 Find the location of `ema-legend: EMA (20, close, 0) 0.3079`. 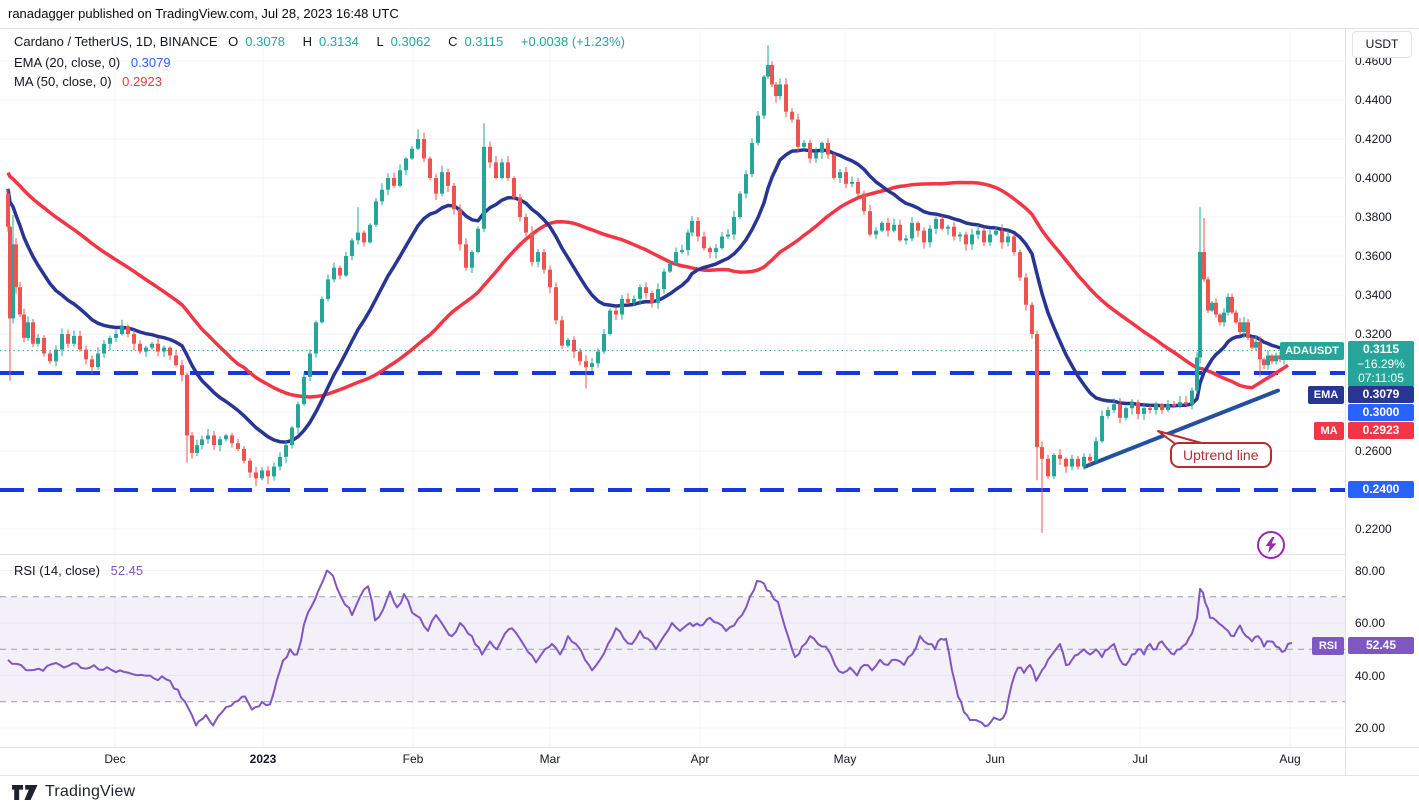

ema-legend: EMA (20, close, 0) 0.3079 is located at coordinates (96, 62).